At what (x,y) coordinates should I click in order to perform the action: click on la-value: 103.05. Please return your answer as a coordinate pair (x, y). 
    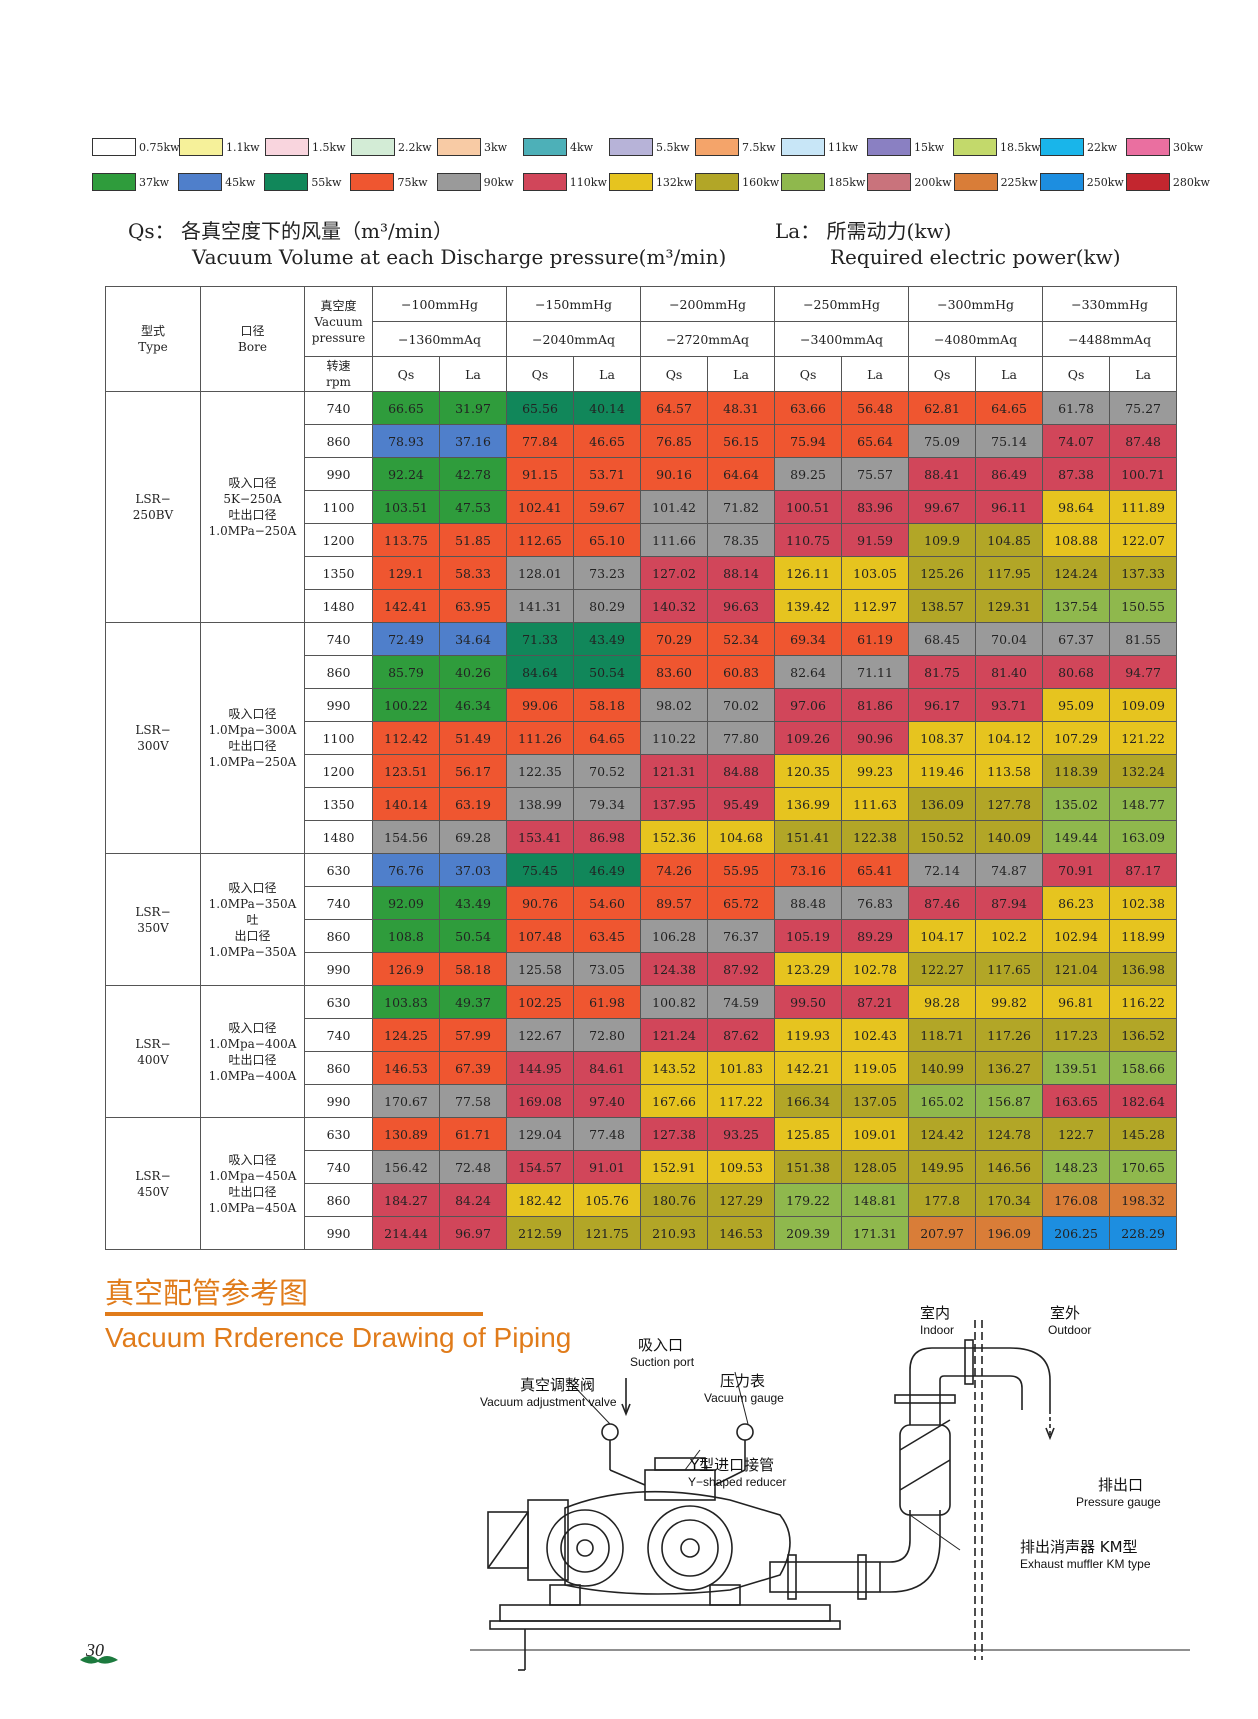
    Looking at the image, I should click on (875, 573).